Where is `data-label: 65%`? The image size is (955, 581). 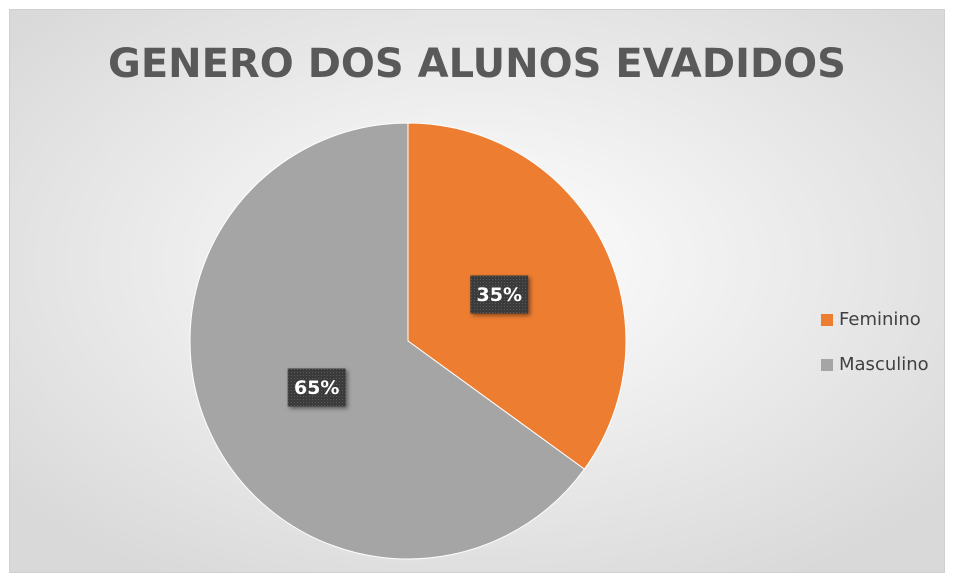 data-label: 65% is located at coordinates (316, 388).